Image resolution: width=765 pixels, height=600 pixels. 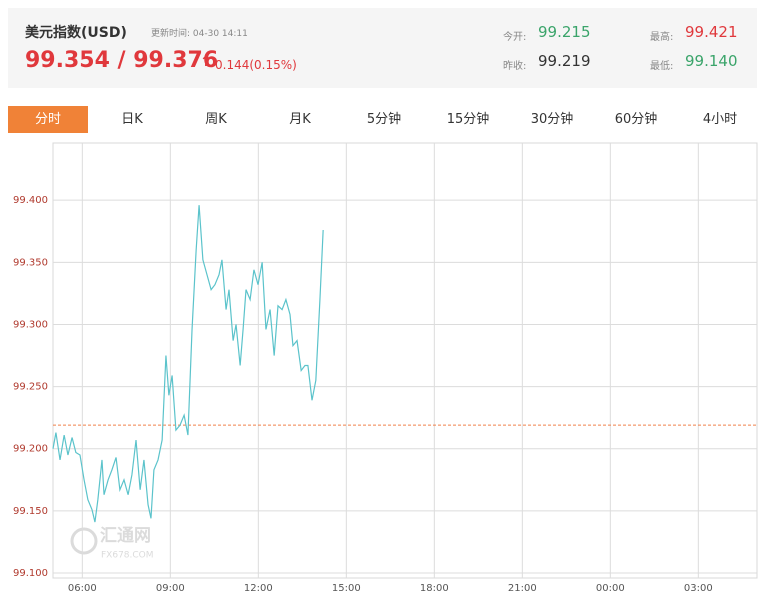 I want to click on x-tick-label: 03:00, so click(x=698, y=588).